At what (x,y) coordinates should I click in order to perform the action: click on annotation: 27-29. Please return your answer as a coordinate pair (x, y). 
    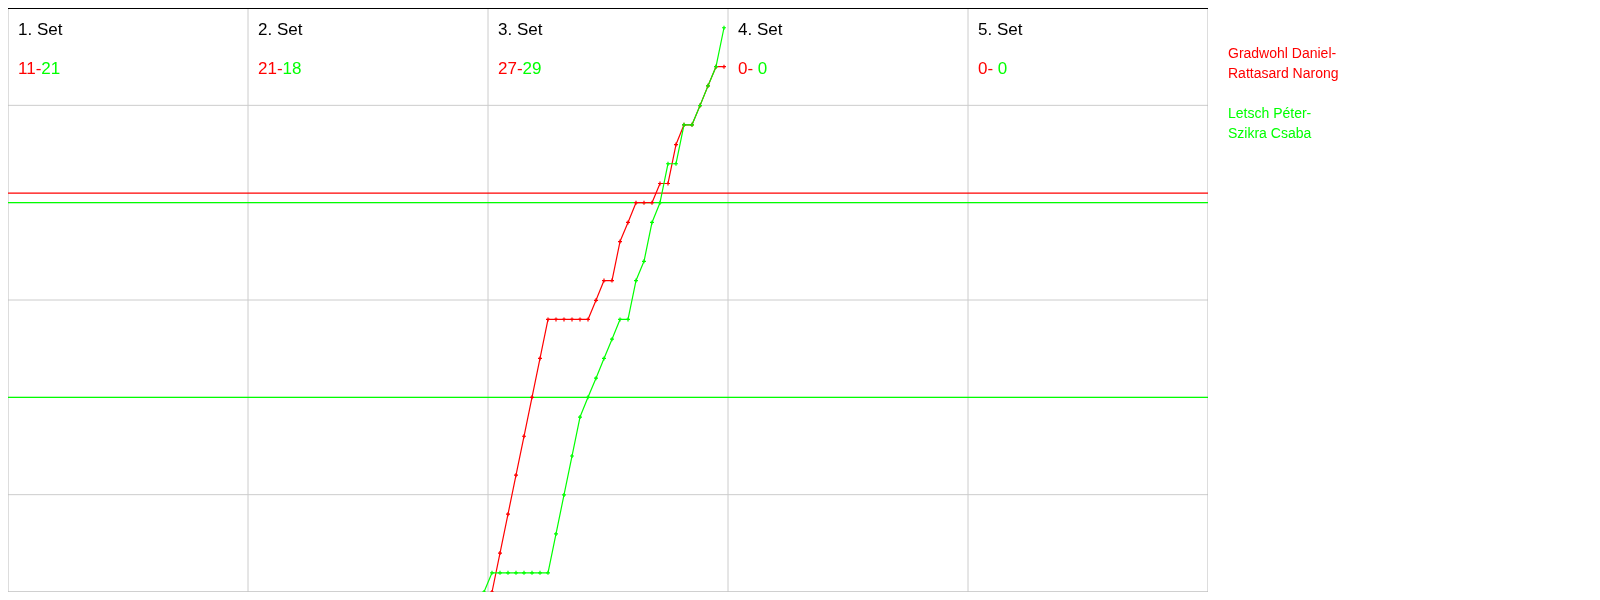
    Looking at the image, I should click on (520, 68).